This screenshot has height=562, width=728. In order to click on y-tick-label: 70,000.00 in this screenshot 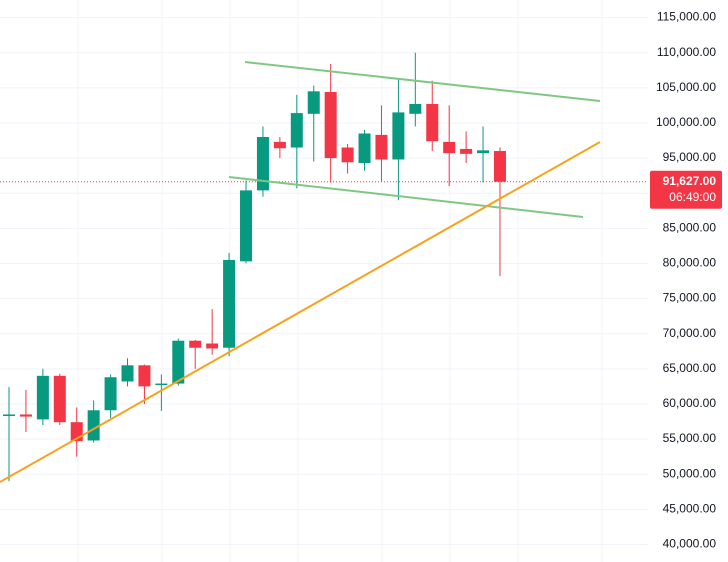, I will do `click(690, 333)`.